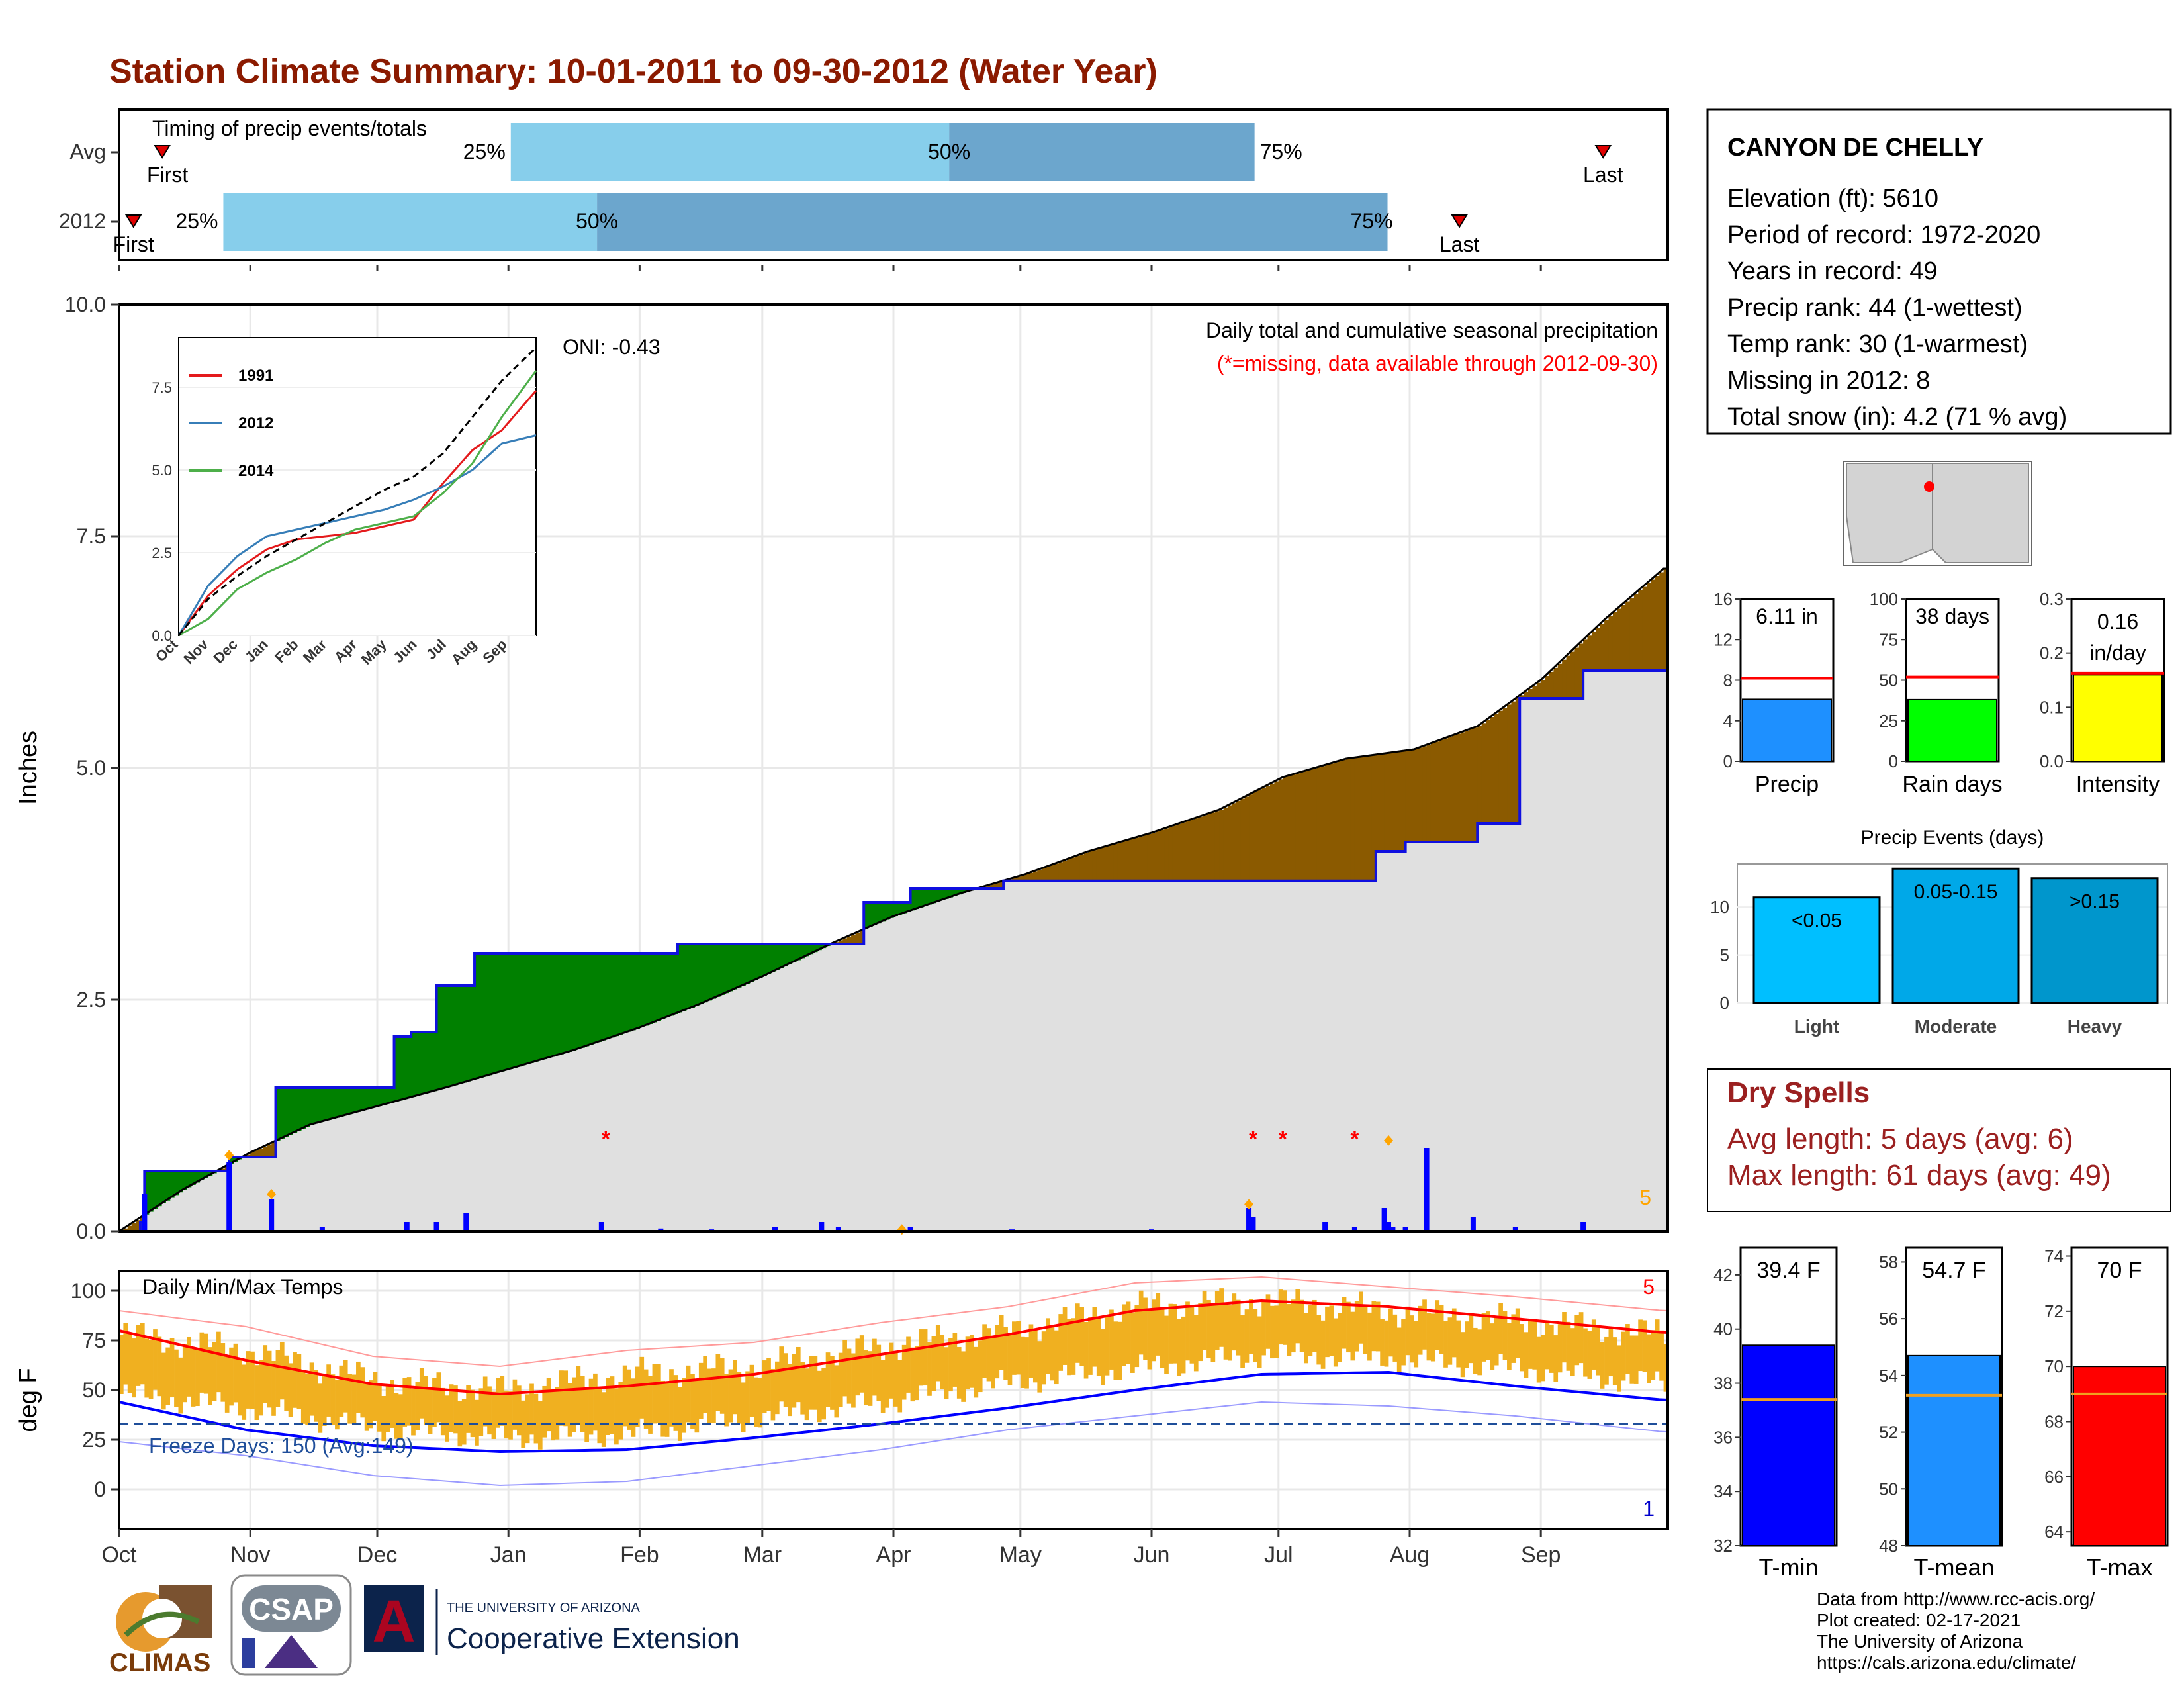 The width and height of the screenshot is (2184, 1688). I want to click on normal-high-line, so click(893, 1347).